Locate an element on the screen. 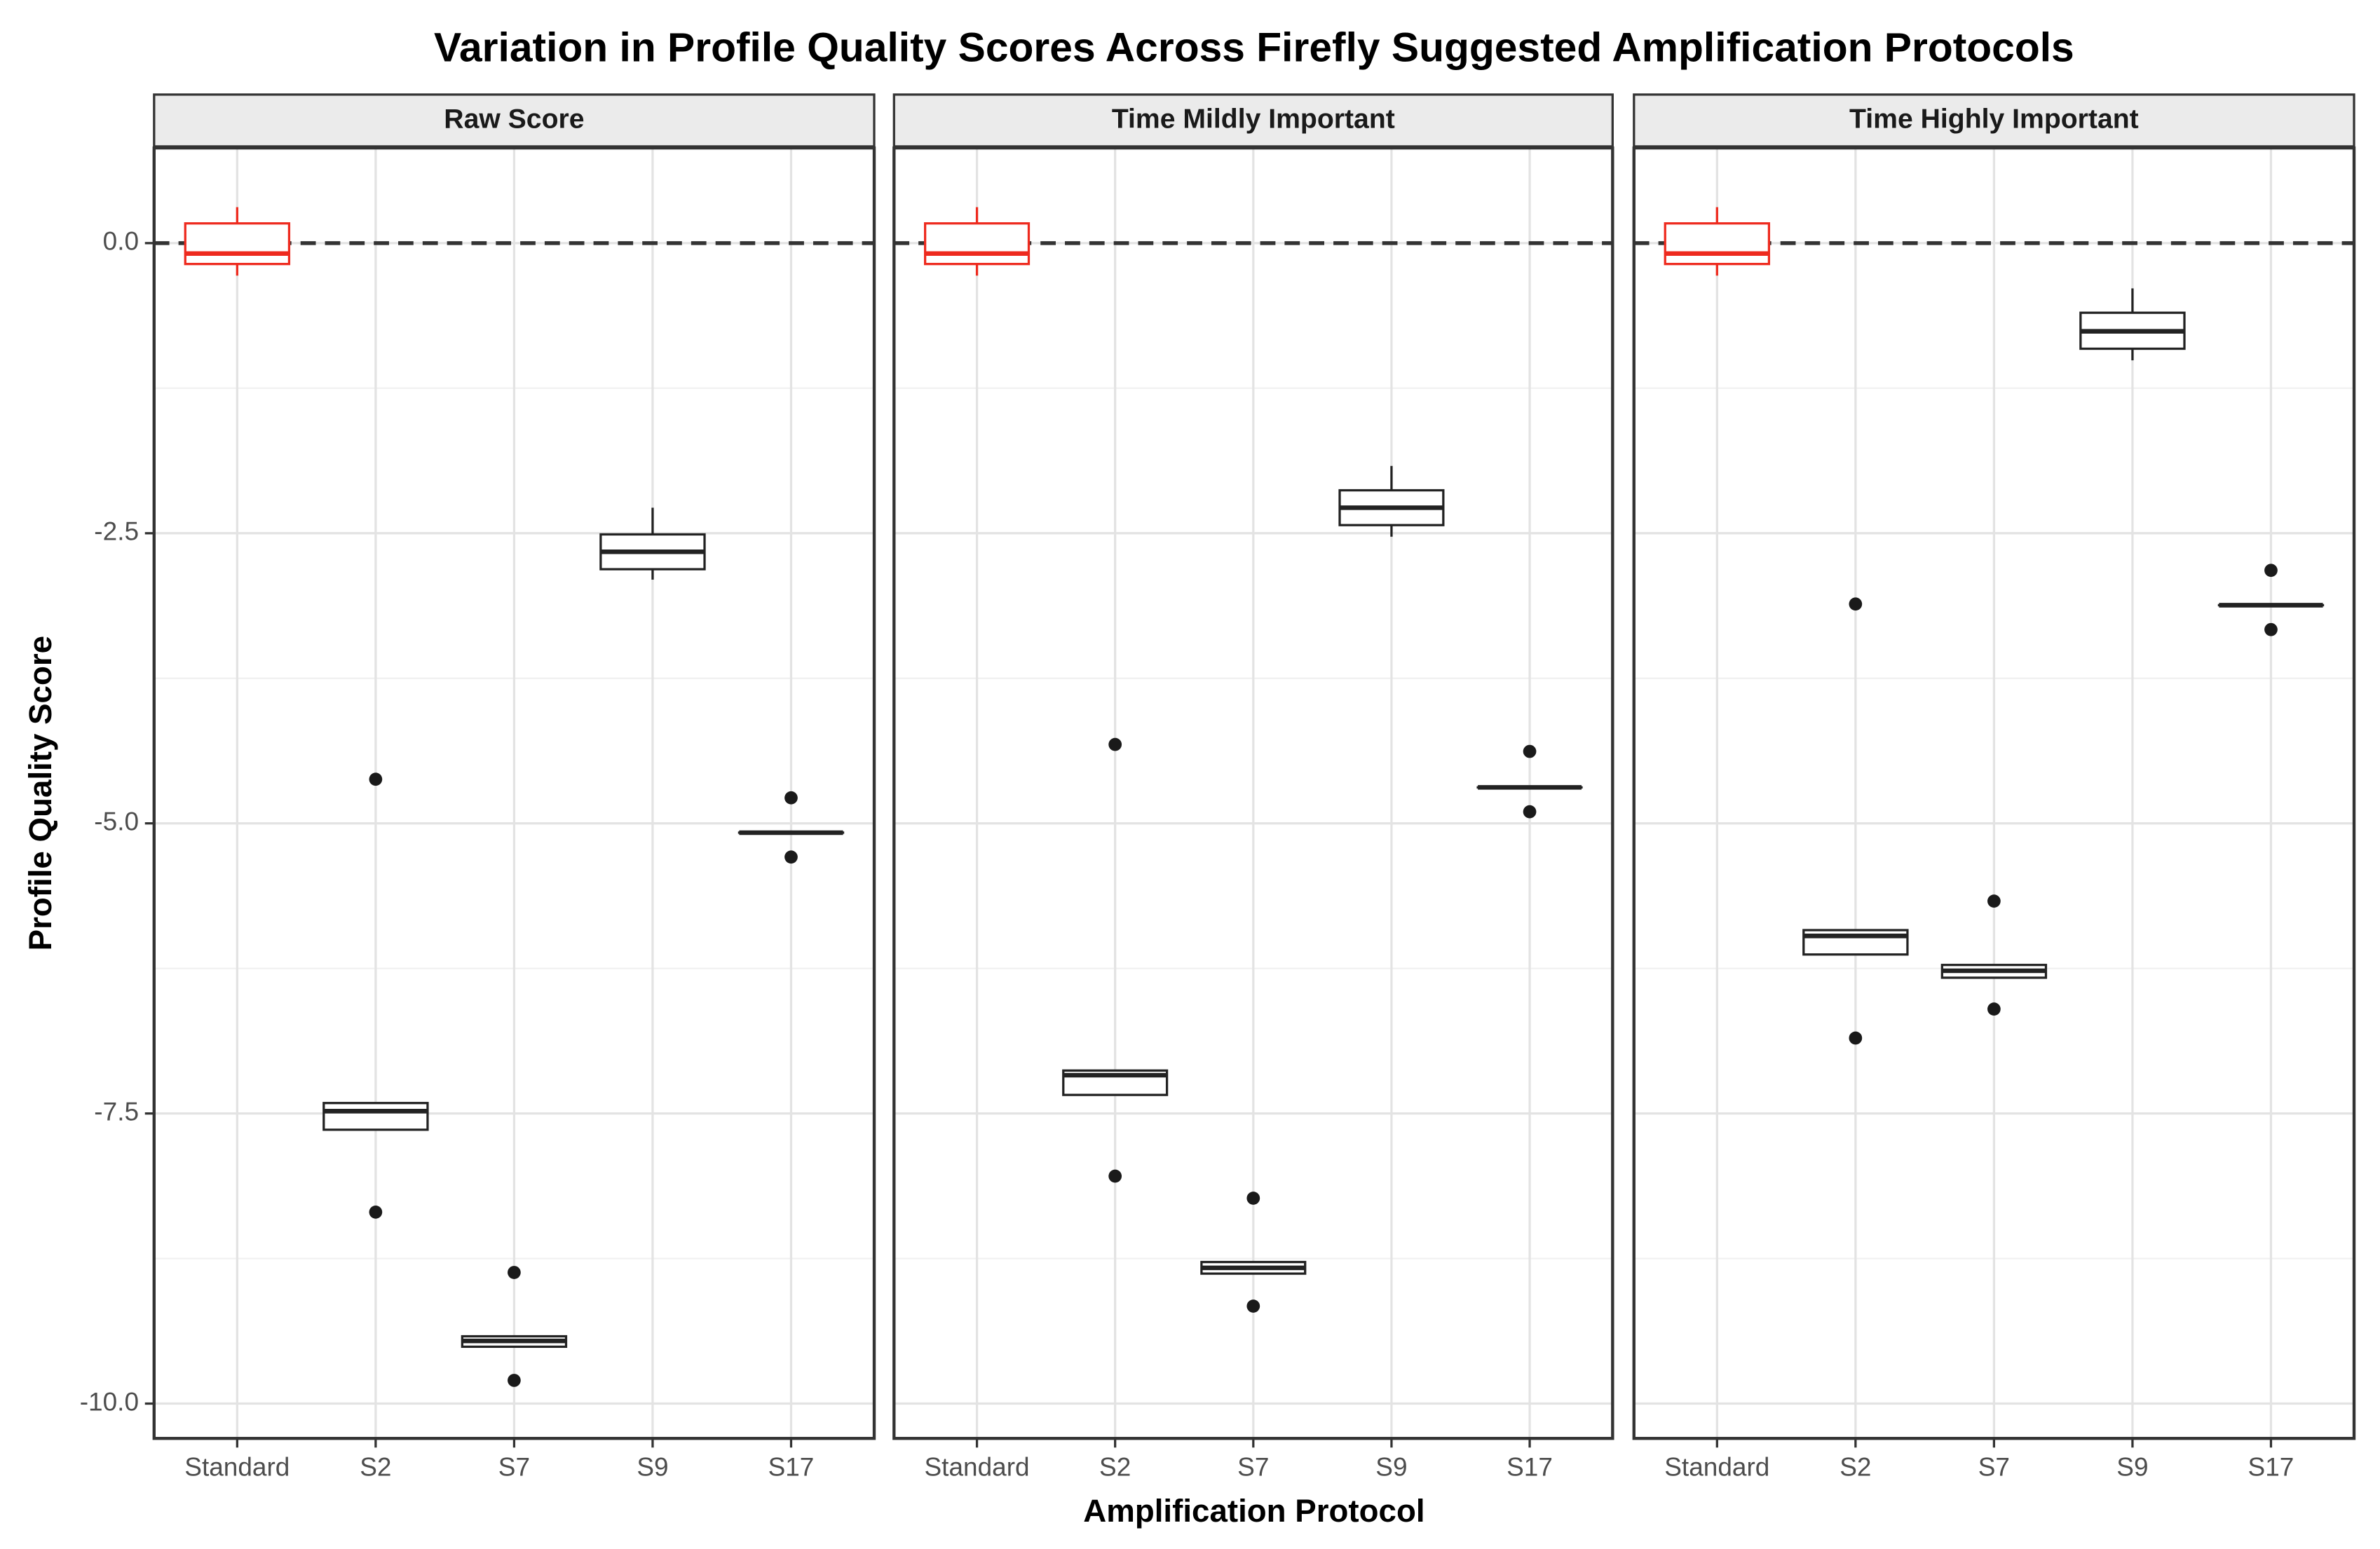 This screenshot has width=2380, height=1549. y-tick-label: -2.5 is located at coordinates (116, 531).